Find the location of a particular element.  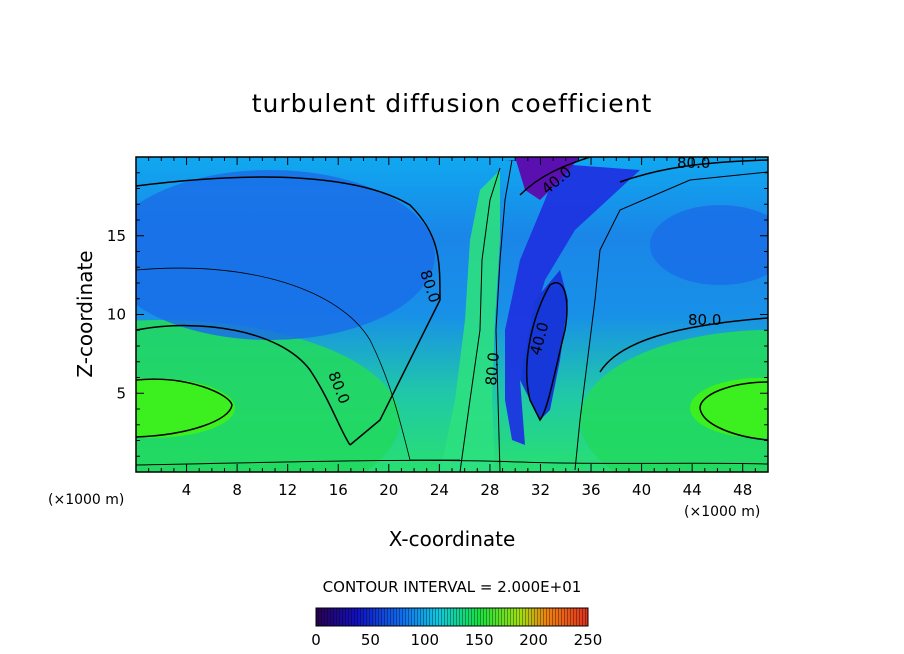

colorbar-tick-label: 100 is located at coordinates (424, 640).